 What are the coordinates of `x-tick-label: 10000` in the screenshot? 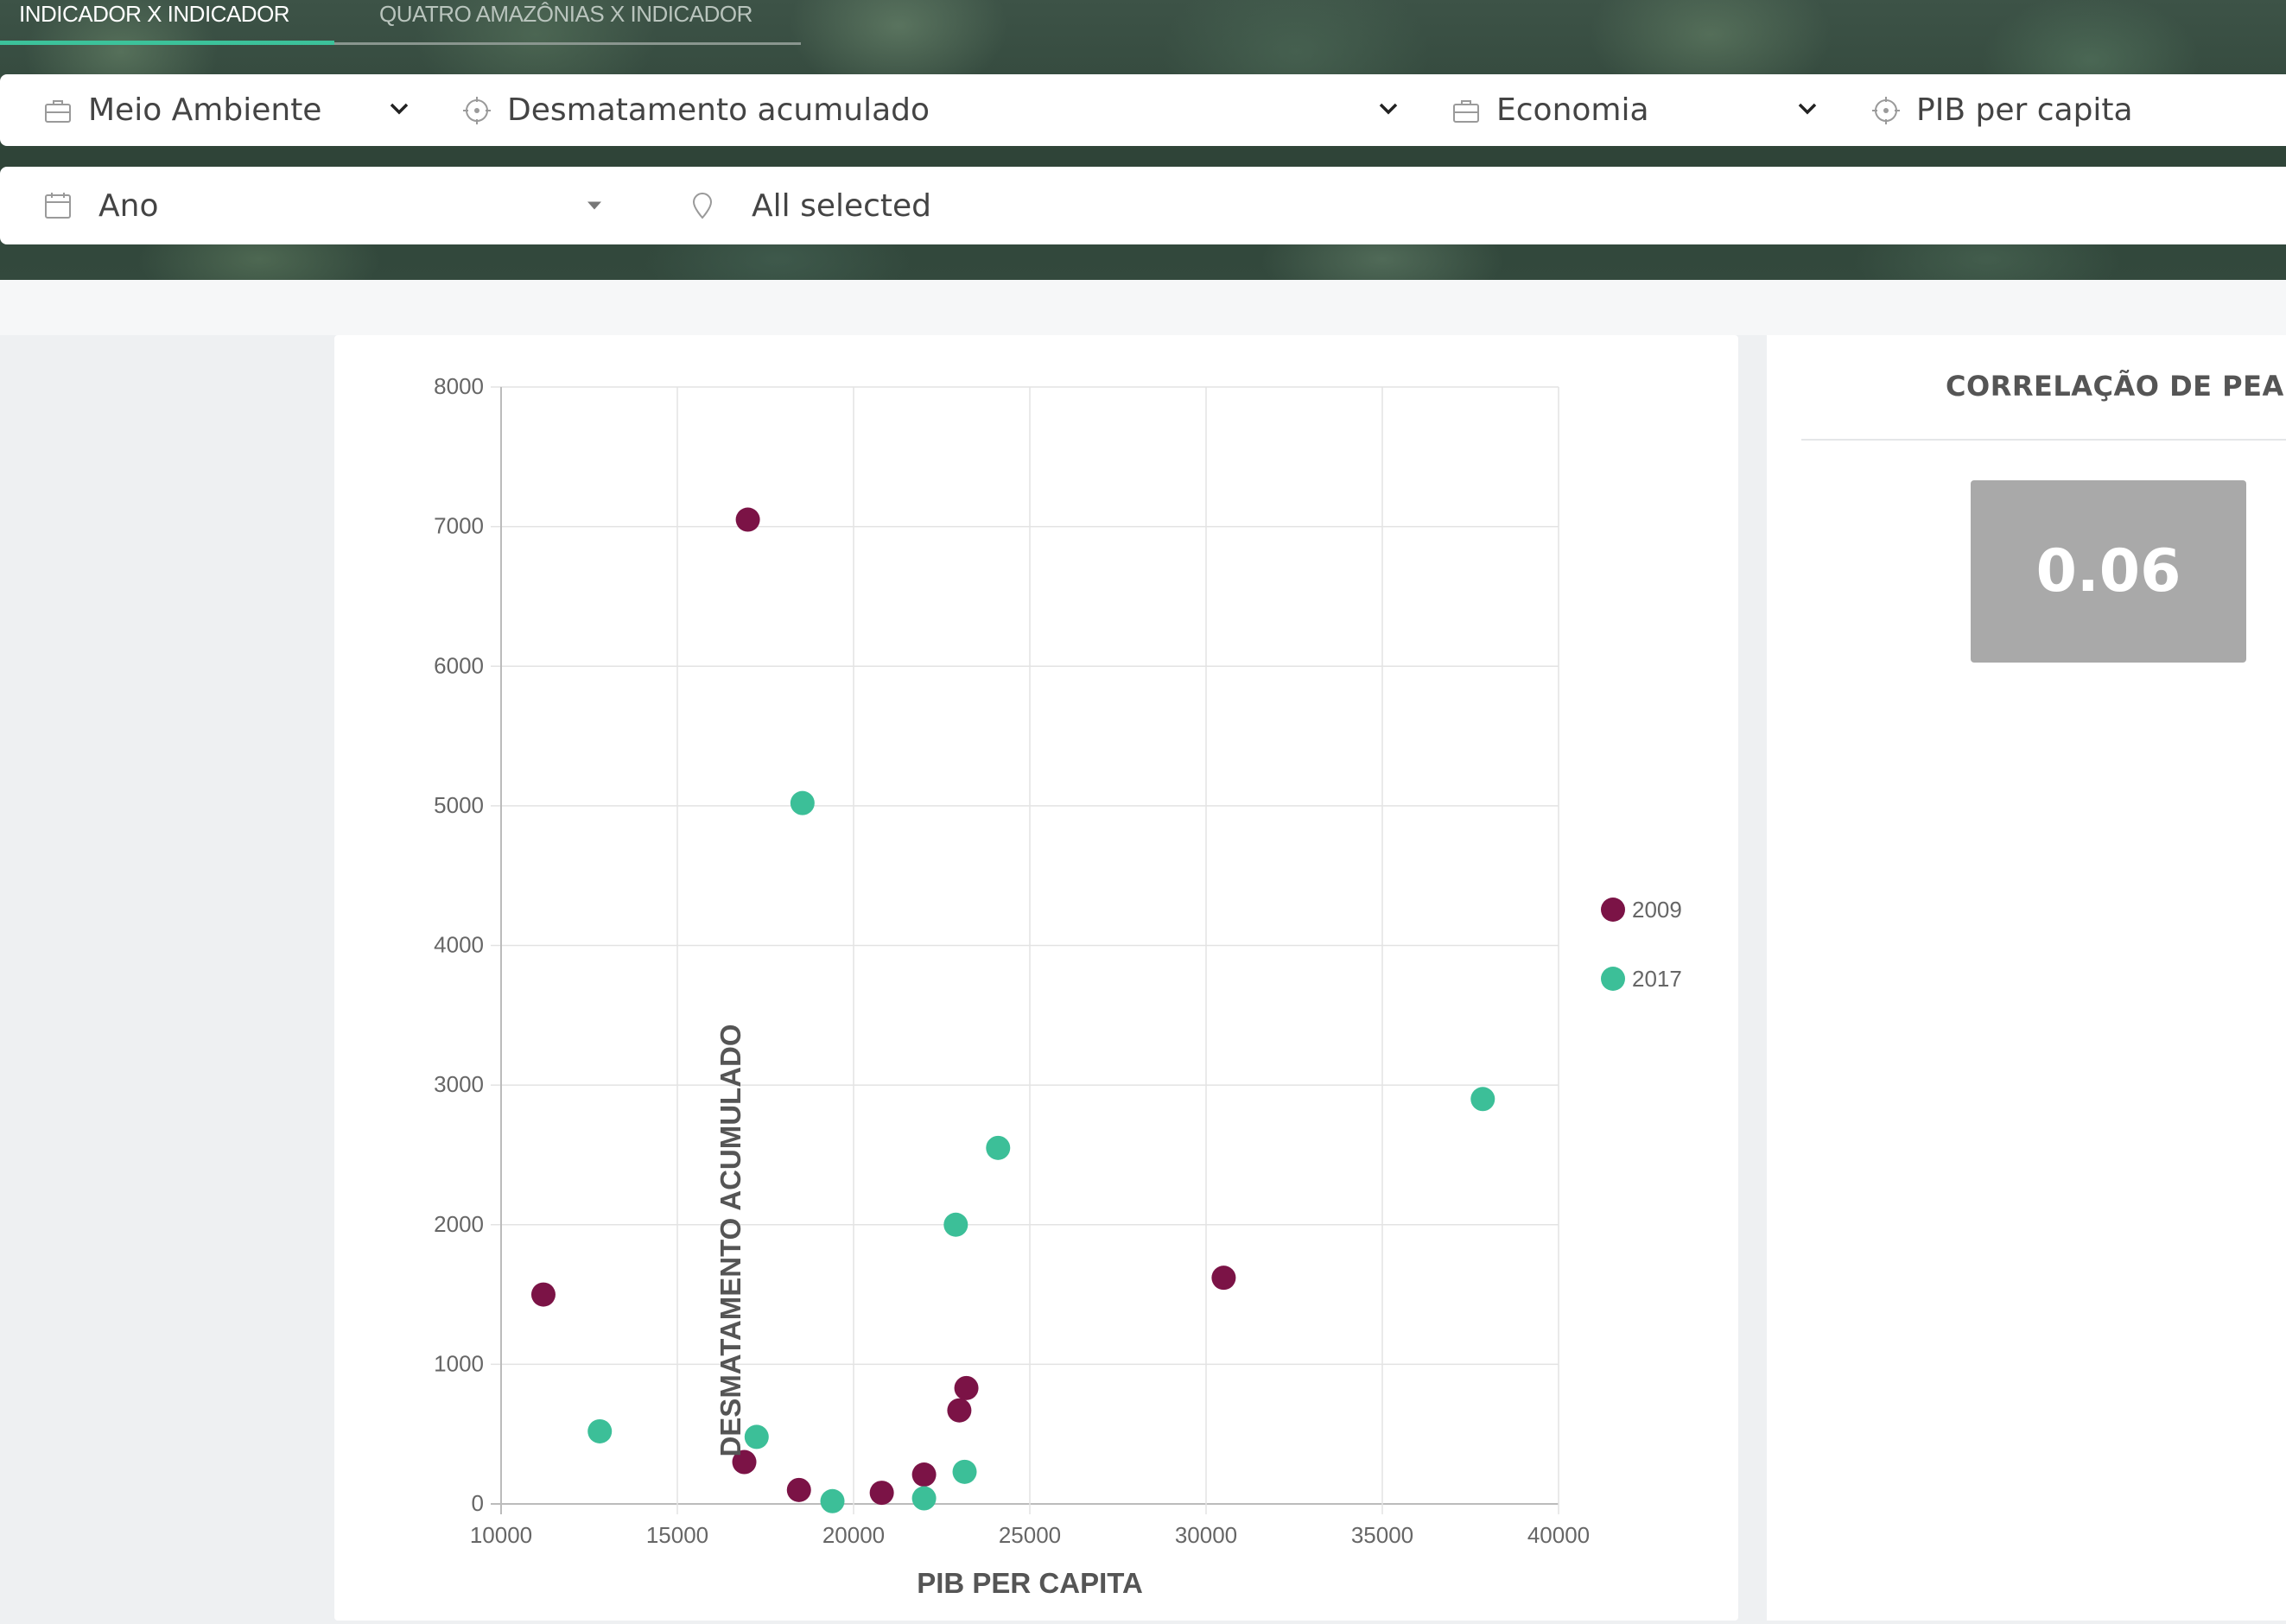 It's located at (501, 1535).